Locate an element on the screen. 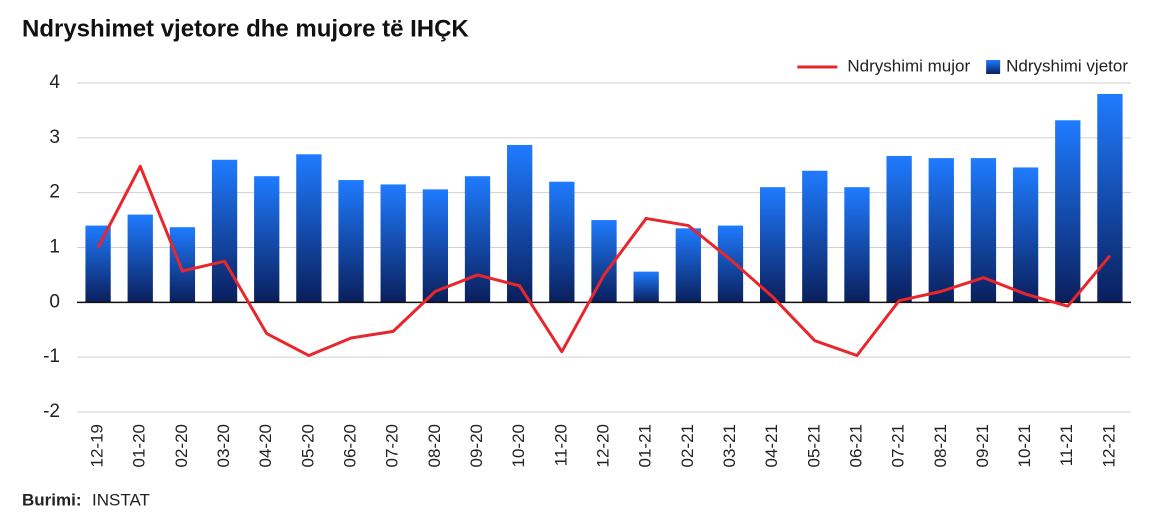 Image resolution: width=1150 pixels, height=524 pixels. y-tick-label: 0 is located at coordinates (54, 301).